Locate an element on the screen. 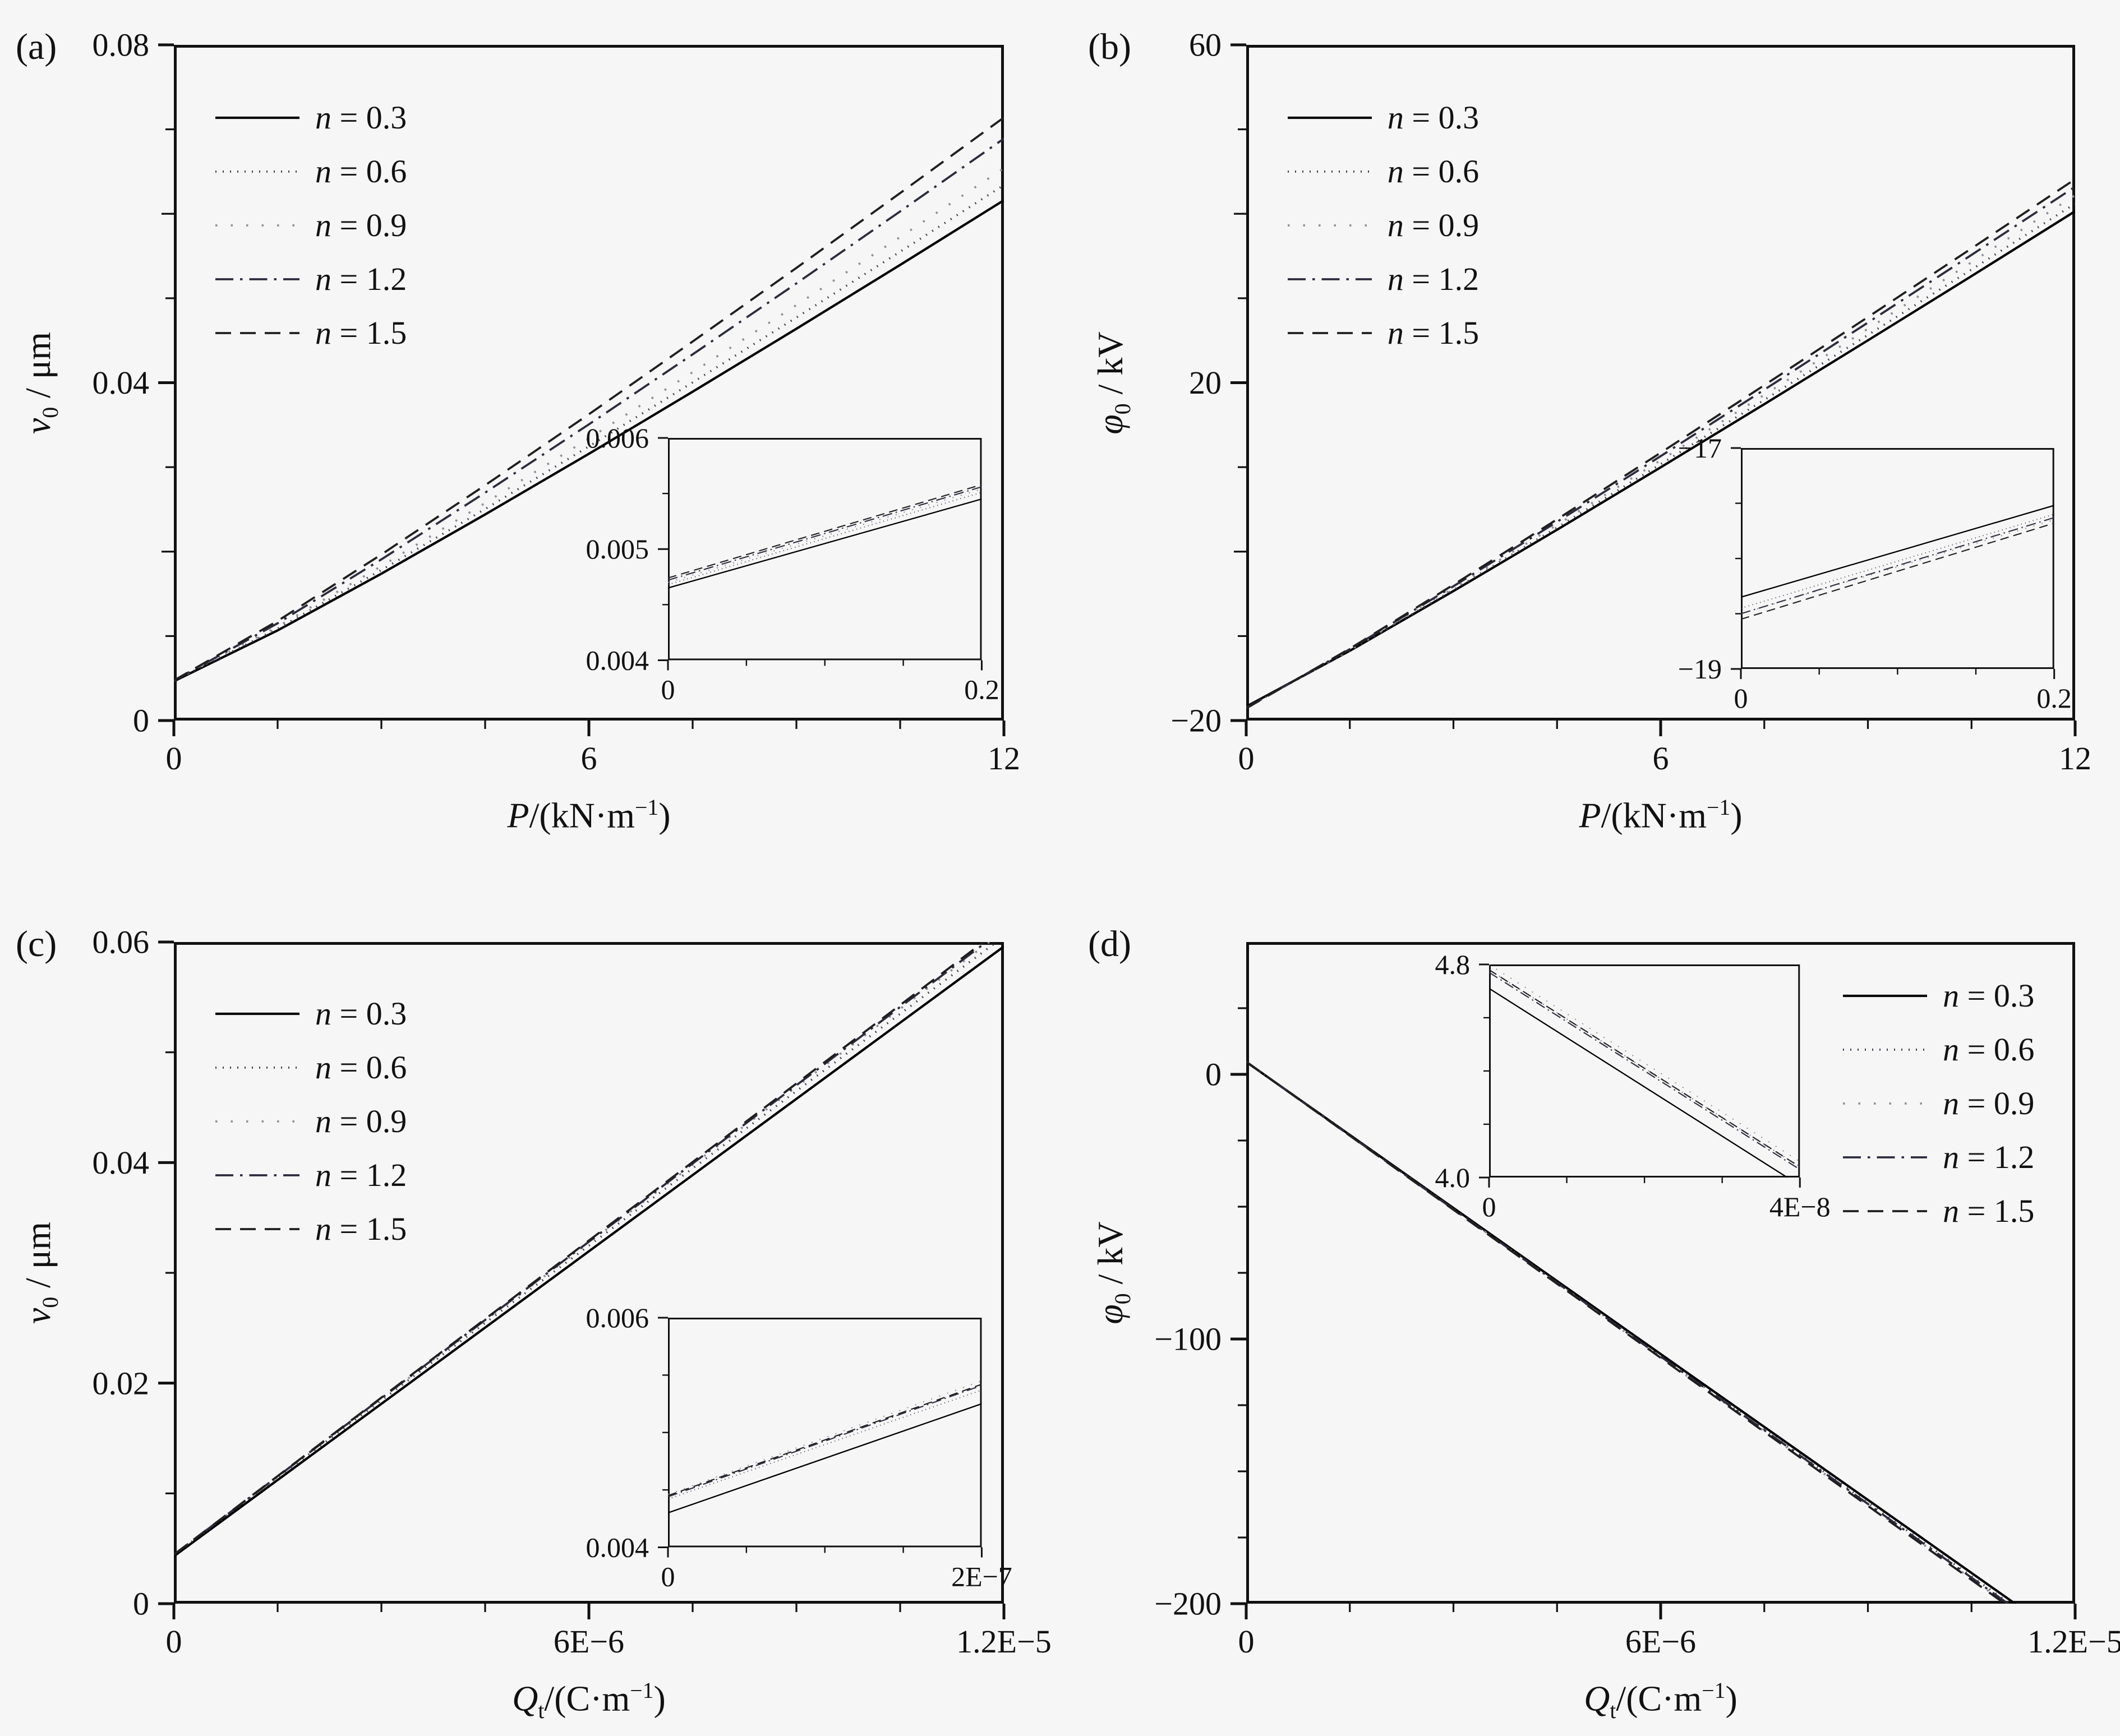 The height and width of the screenshot is (1736, 2120). legend: n = 0.3 n = 0.6 n = 0.9 n = 1.2 n = 1.5 is located at coordinates (311, 1121).